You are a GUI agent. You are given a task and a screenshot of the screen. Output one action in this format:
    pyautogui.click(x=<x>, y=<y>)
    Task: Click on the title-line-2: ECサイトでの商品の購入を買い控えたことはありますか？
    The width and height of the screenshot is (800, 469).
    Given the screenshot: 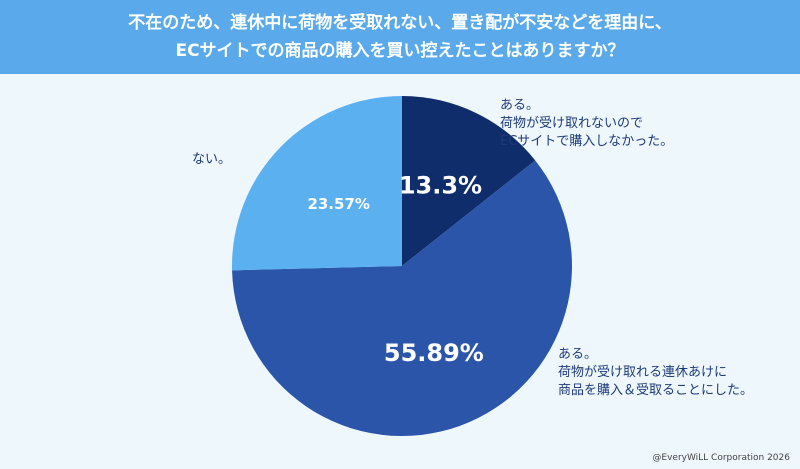 What is the action you would take?
    pyautogui.click(x=400, y=51)
    